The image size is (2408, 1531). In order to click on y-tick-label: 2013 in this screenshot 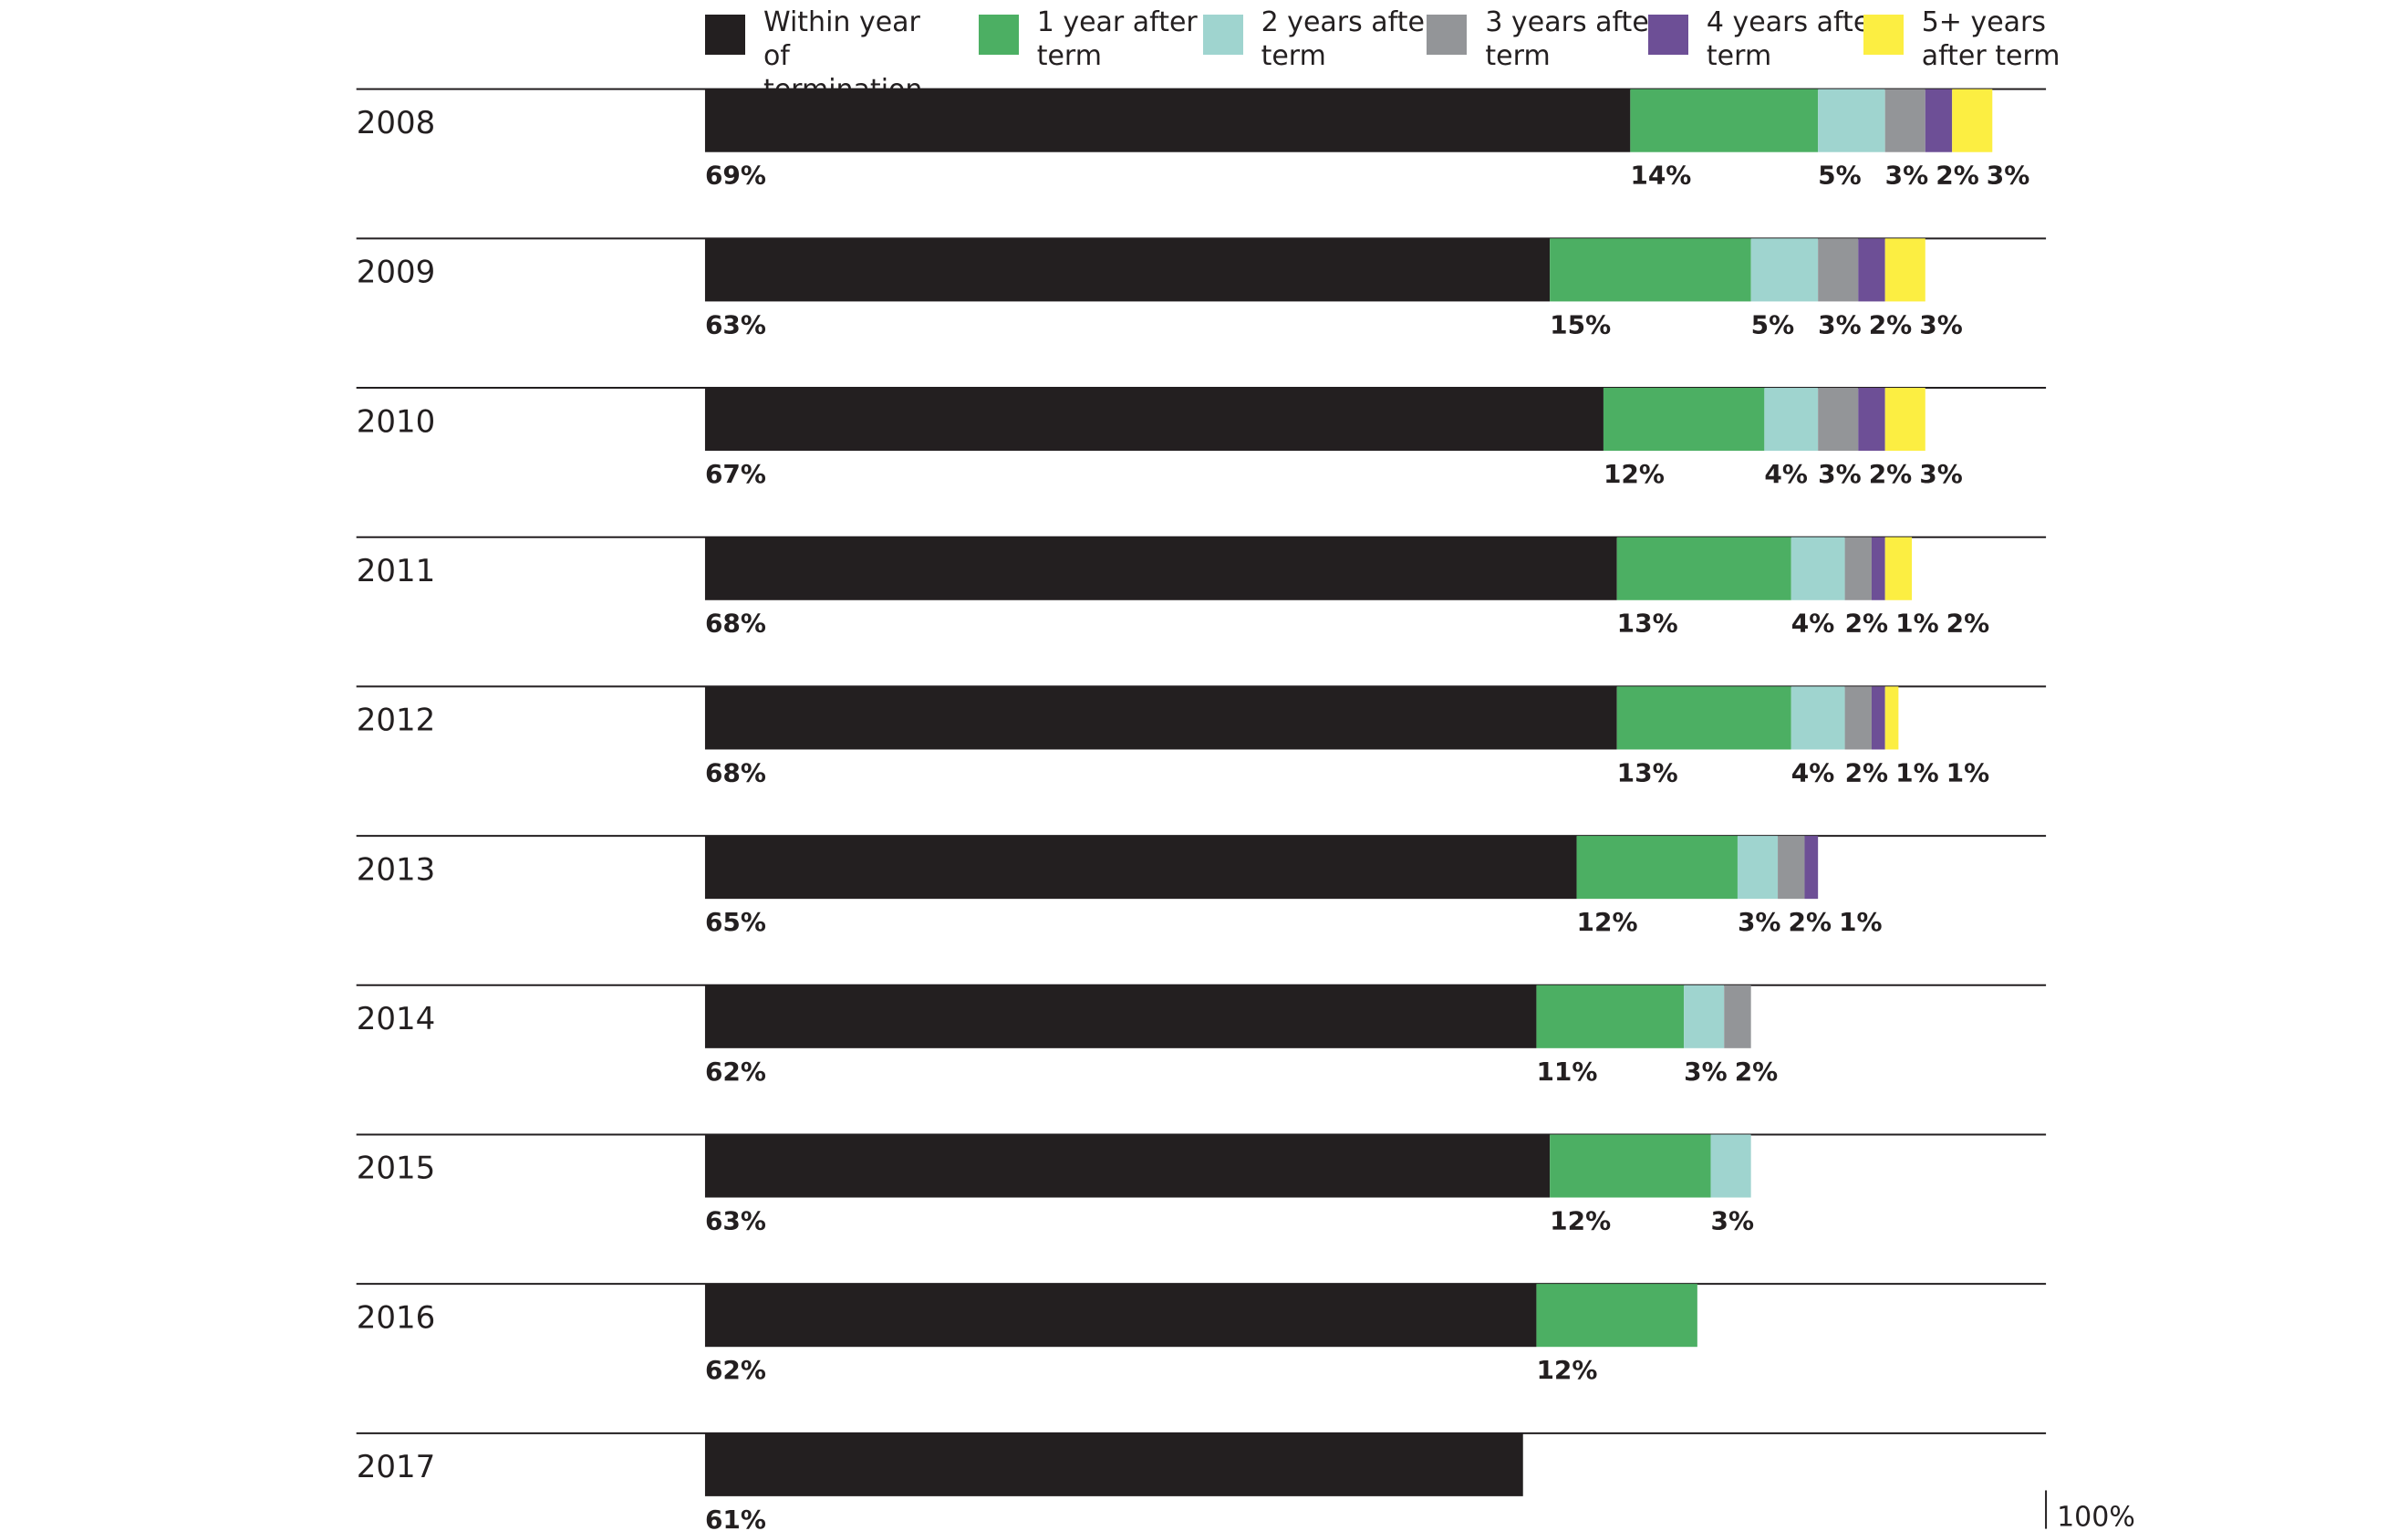, I will do `click(396, 869)`.